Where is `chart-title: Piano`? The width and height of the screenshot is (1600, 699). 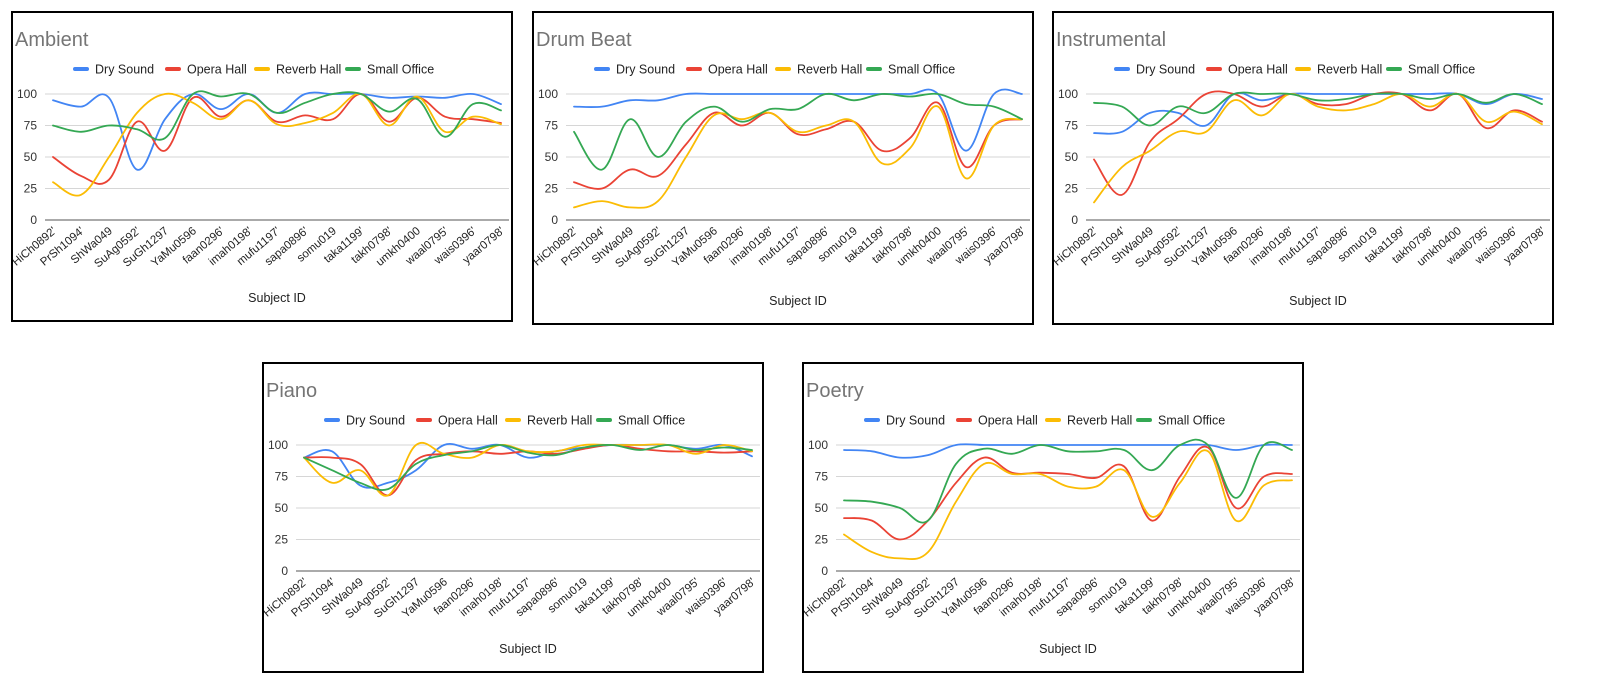 chart-title: Piano is located at coordinates (292, 391).